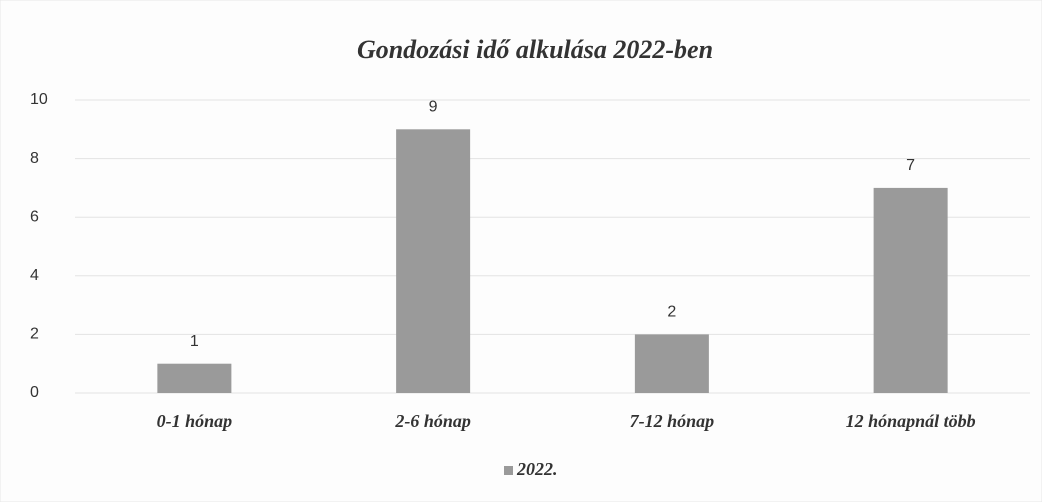 Image resolution: width=1042 pixels, height=502 pixels. Describe the element at coordinates (911, 421) in the screenshot. I see `x-tick-label: 12 hónapnál több` at that location.